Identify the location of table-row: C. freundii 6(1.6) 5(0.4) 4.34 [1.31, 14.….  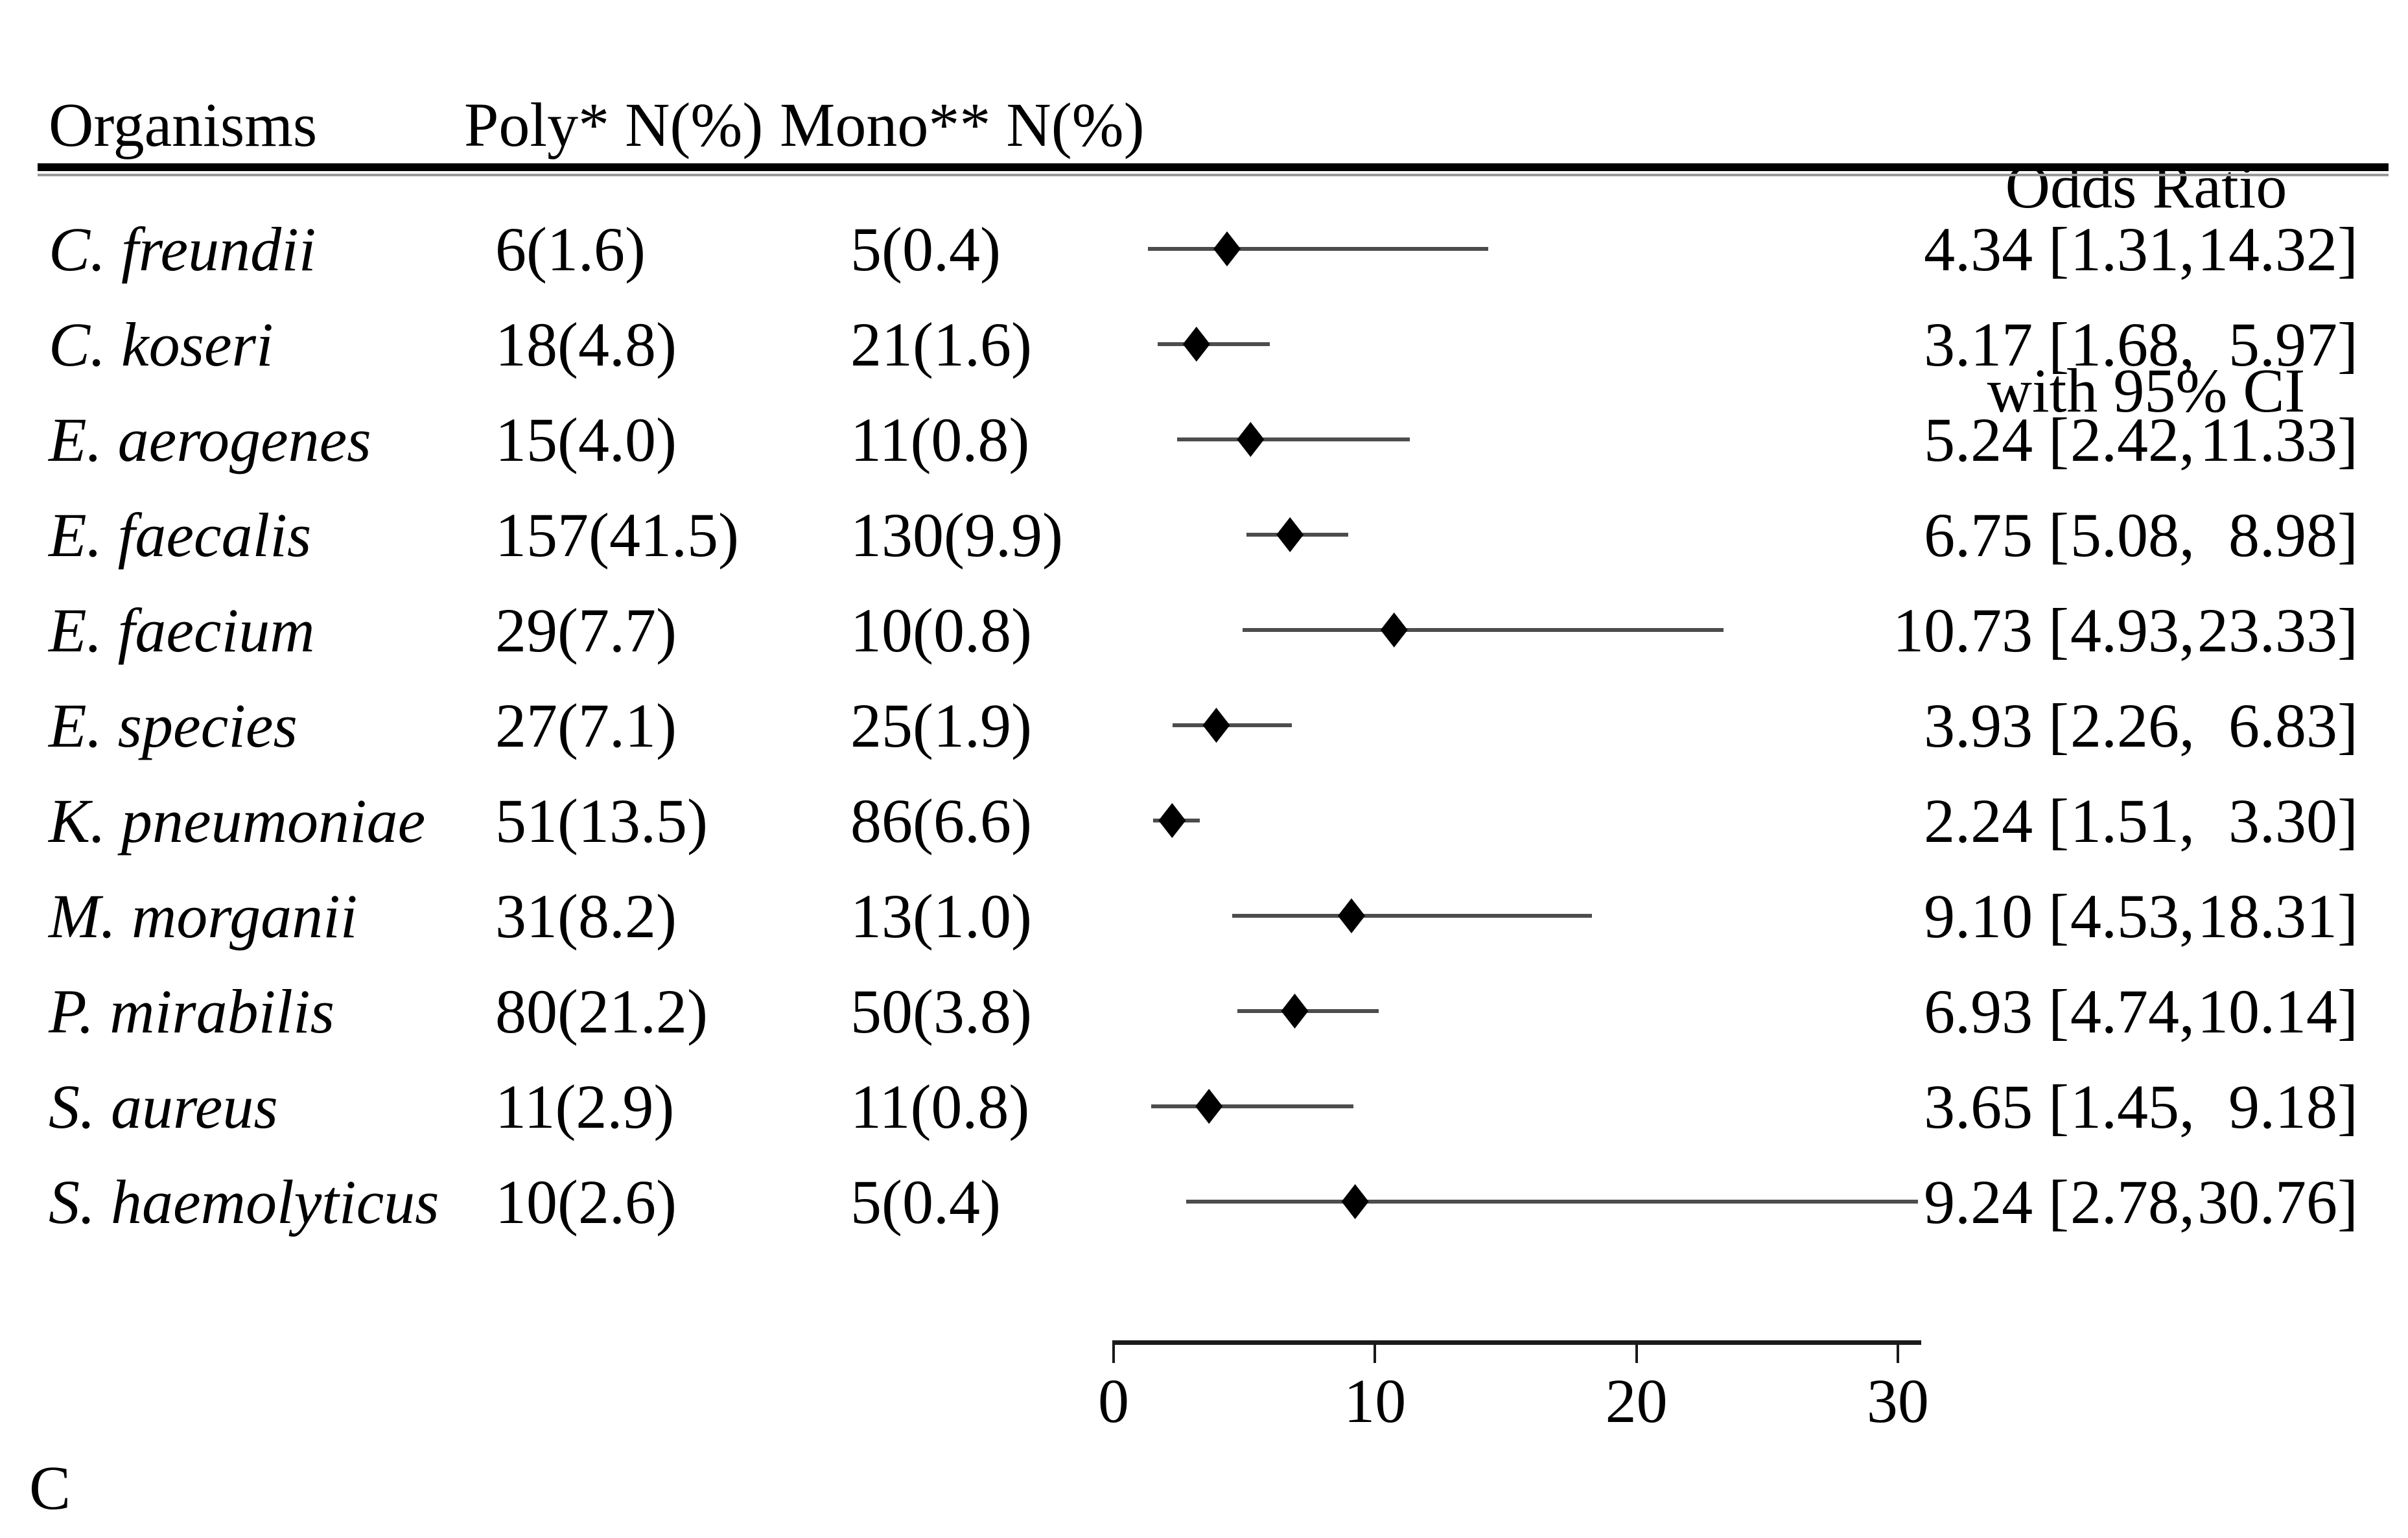
(1204, 250).